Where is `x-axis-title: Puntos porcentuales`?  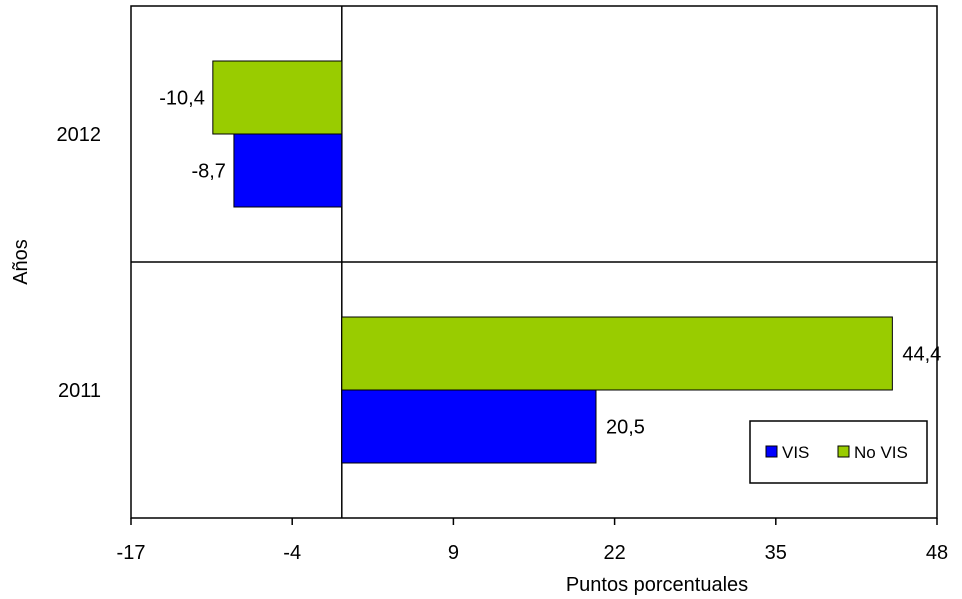
x-axis-title: Puntos porcentuales is located at coordinates (657, 585).